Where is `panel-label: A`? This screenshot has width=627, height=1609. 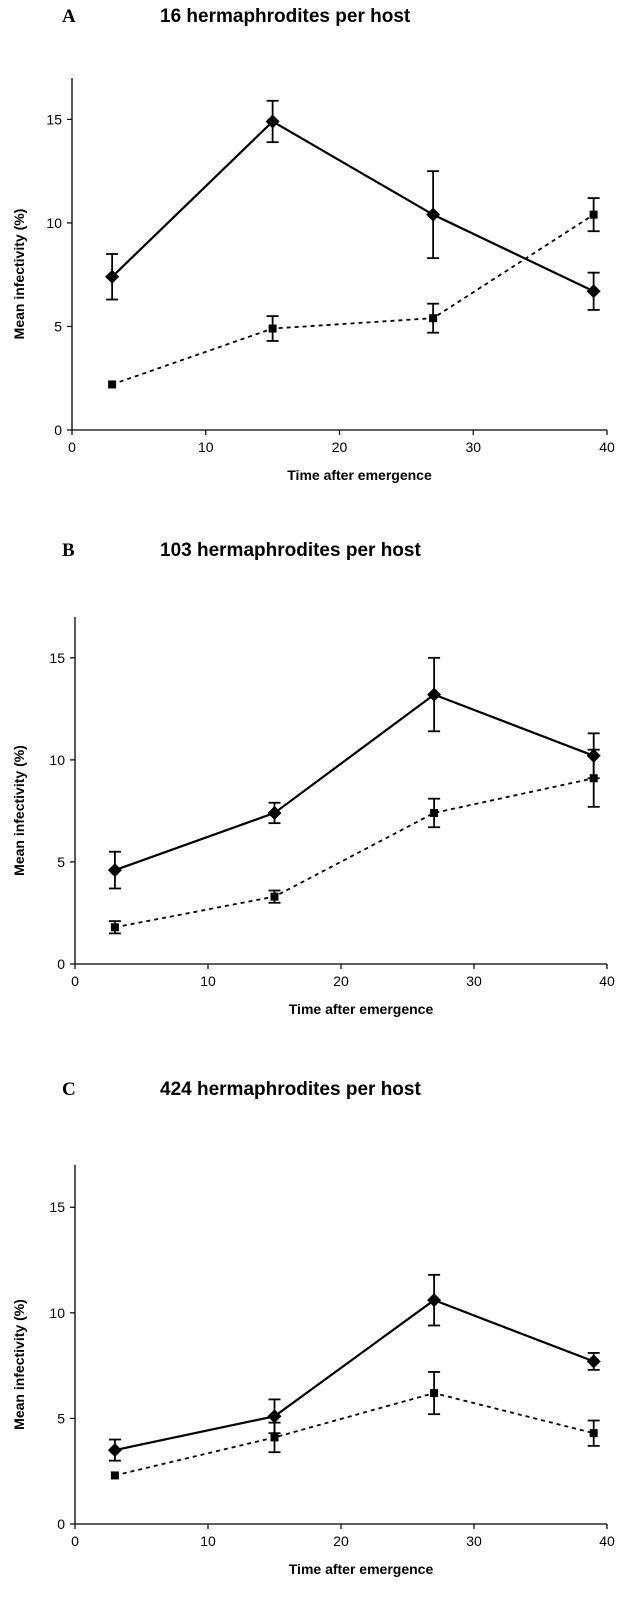
panel-label: A is located at coordinates (69, 16).